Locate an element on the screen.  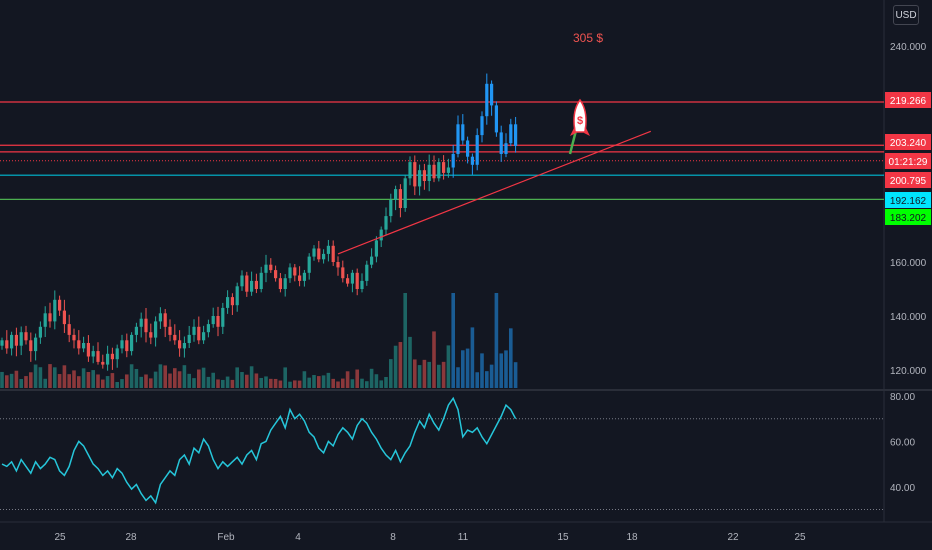
price-tag is located at coordinates (908, 100).